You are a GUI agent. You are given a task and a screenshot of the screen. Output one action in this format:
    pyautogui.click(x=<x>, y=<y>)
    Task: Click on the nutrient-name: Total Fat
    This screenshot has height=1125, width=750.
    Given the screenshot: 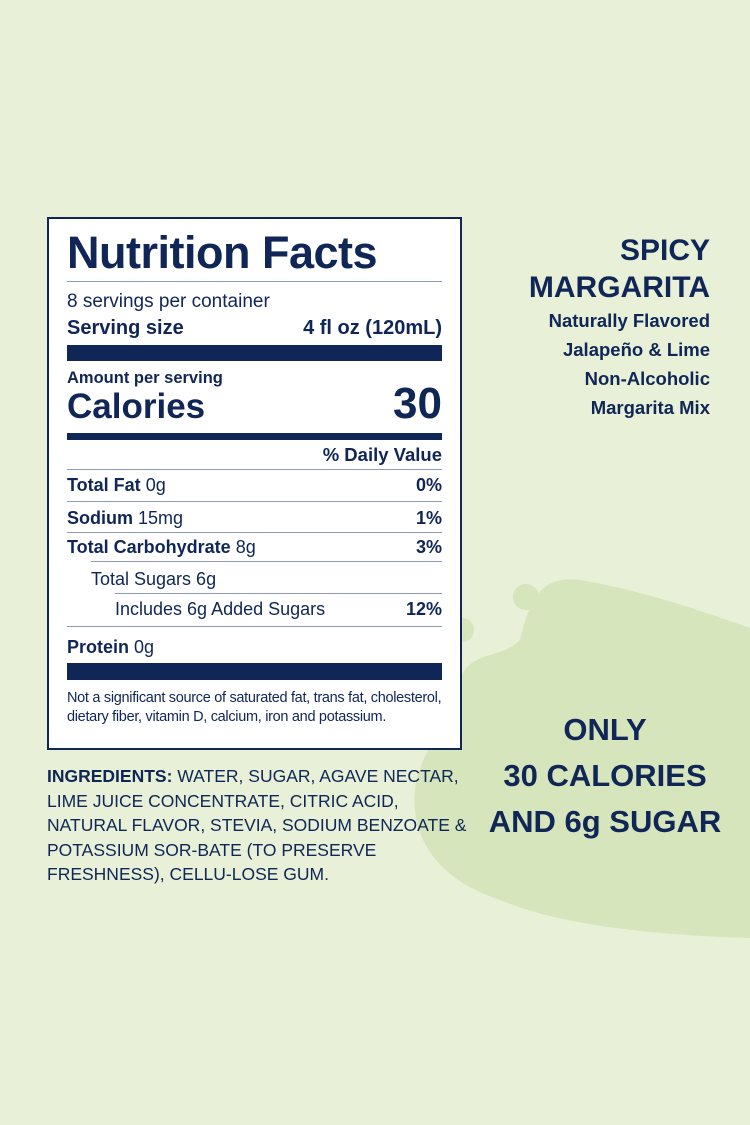 What is the action you would take?
    pyautogui.click(x=104, y=485)
    